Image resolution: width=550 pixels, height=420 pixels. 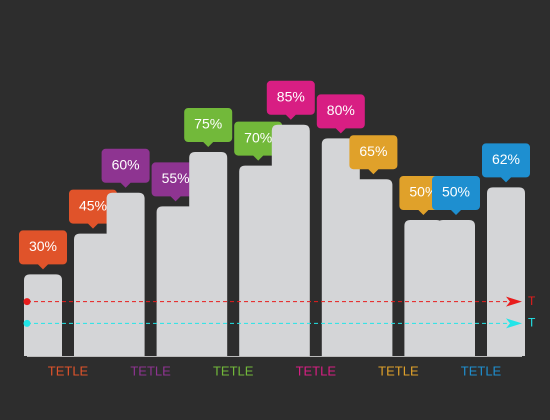 I want to click on value-label: 85%, so click(x=291, y=97).